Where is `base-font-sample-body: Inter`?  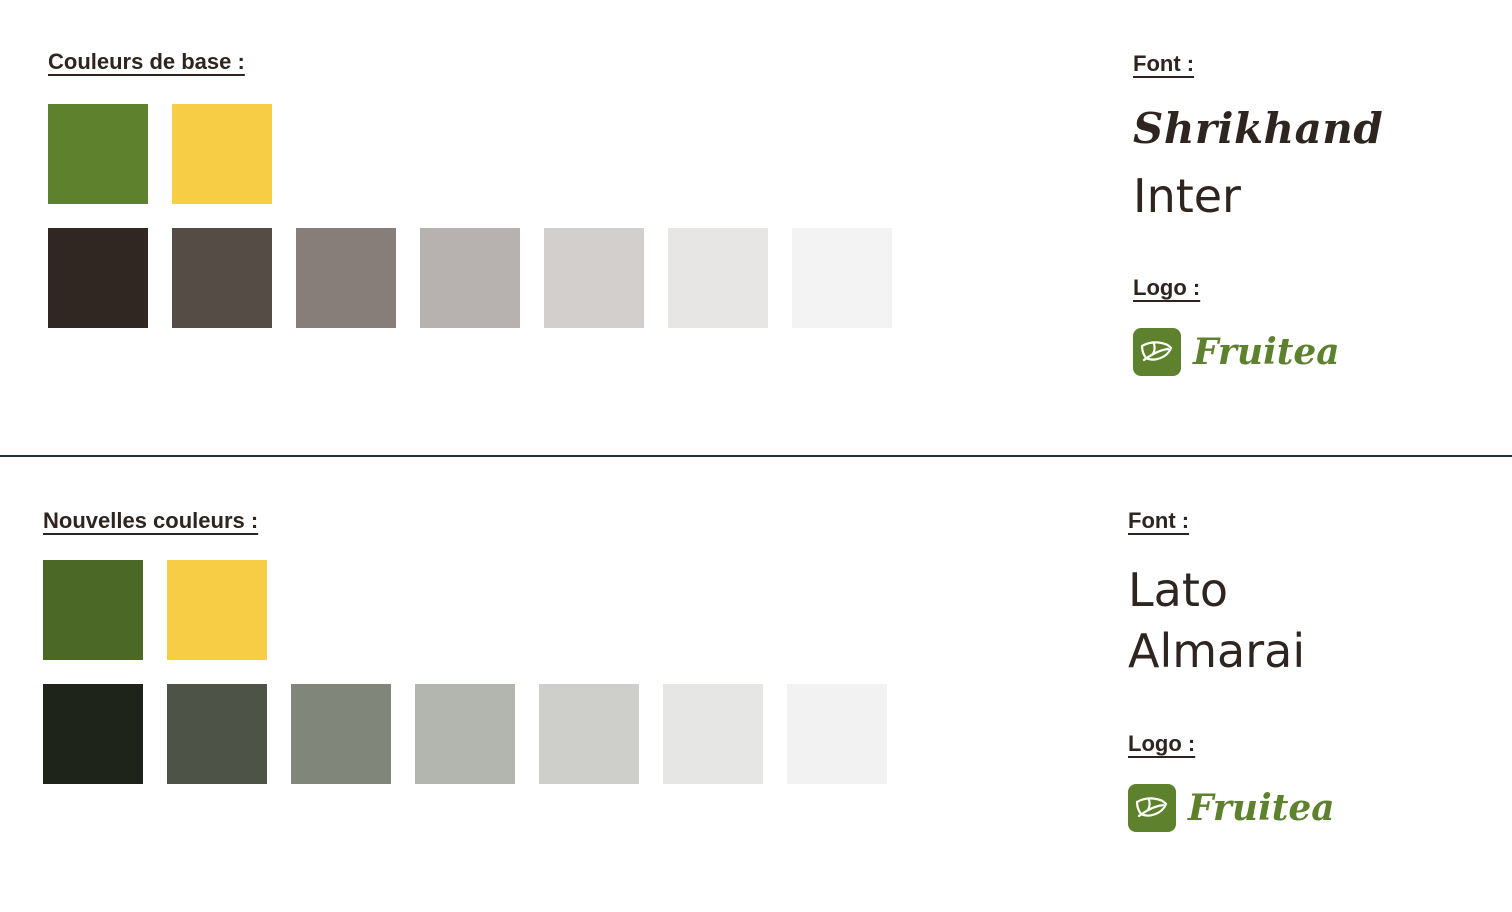
base-font-sample-body: Inter is located at coordinates (1187, 196).